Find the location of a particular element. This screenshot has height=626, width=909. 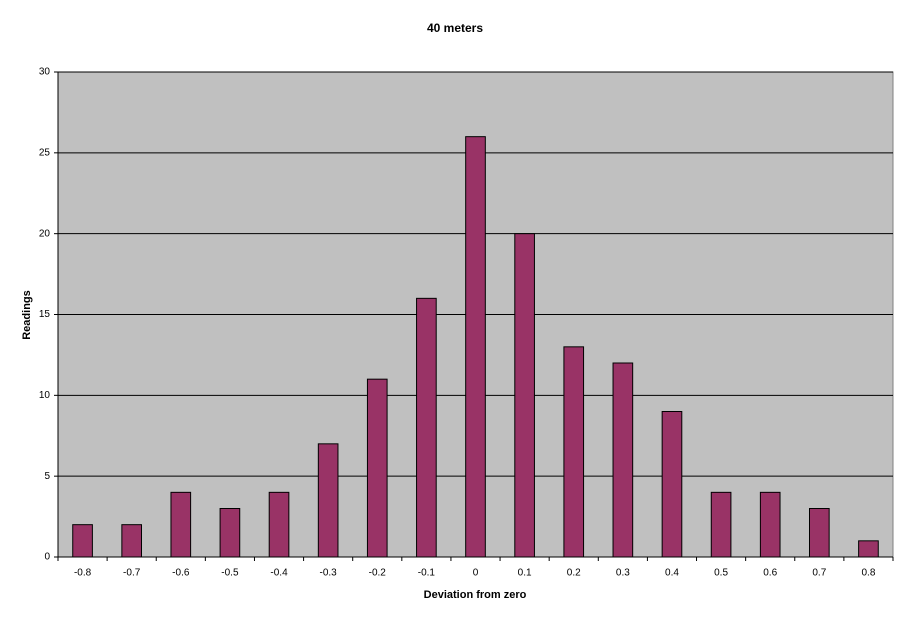

y-axis-label: Readings is located at coordinates (27, 315).